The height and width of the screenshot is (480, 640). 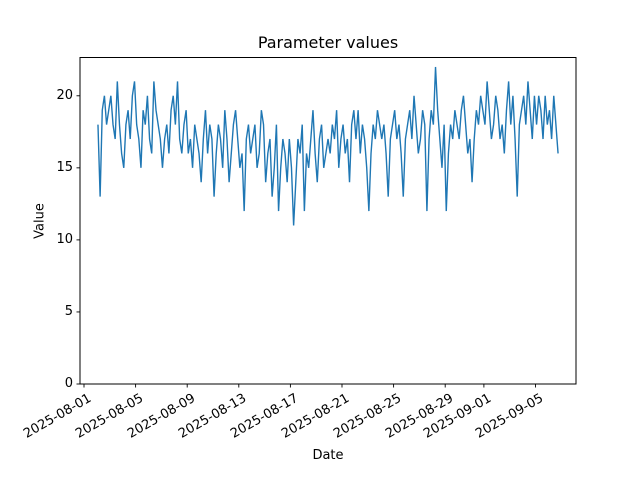 What do you see at coordinates (328, 455) in the screenshot?
I see `x-axis-label: Date` at bounding box center [328, 455].